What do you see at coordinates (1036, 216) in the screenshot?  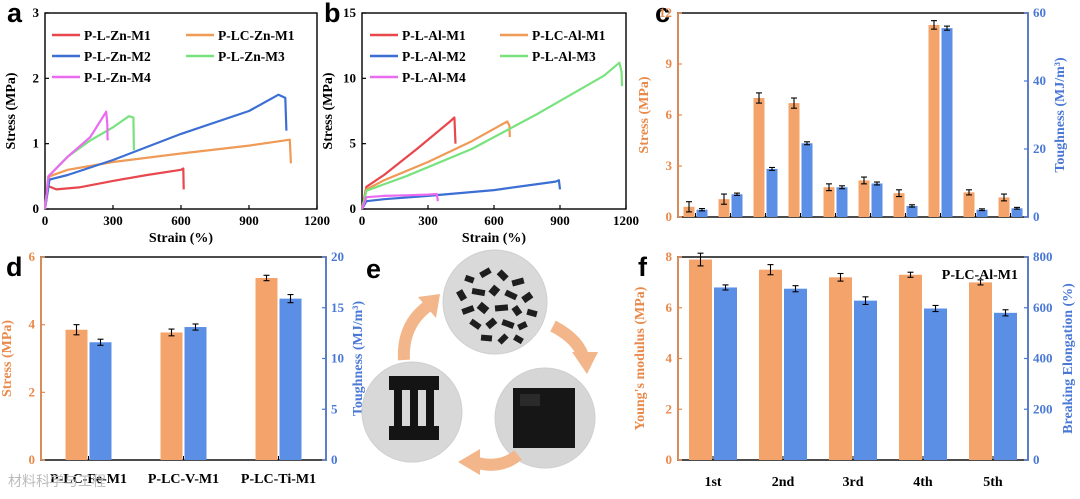 I see `panel-c-ytick-right-label: 0` at bounding box center [1036, 216].